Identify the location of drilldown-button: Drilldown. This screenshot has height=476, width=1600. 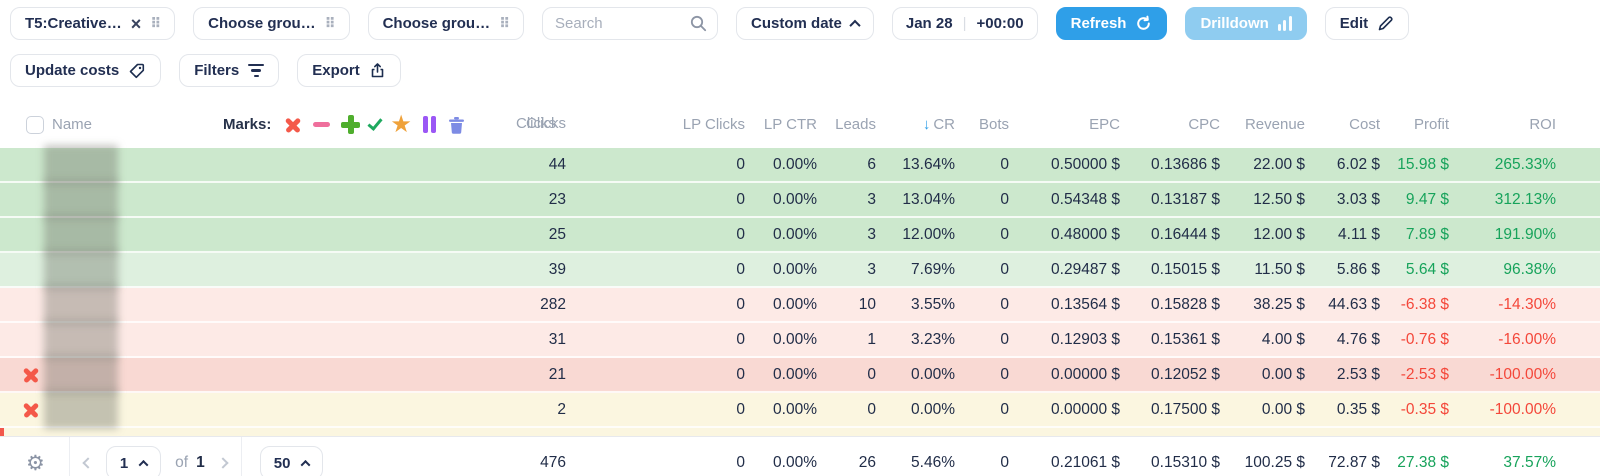
(1246, 23).